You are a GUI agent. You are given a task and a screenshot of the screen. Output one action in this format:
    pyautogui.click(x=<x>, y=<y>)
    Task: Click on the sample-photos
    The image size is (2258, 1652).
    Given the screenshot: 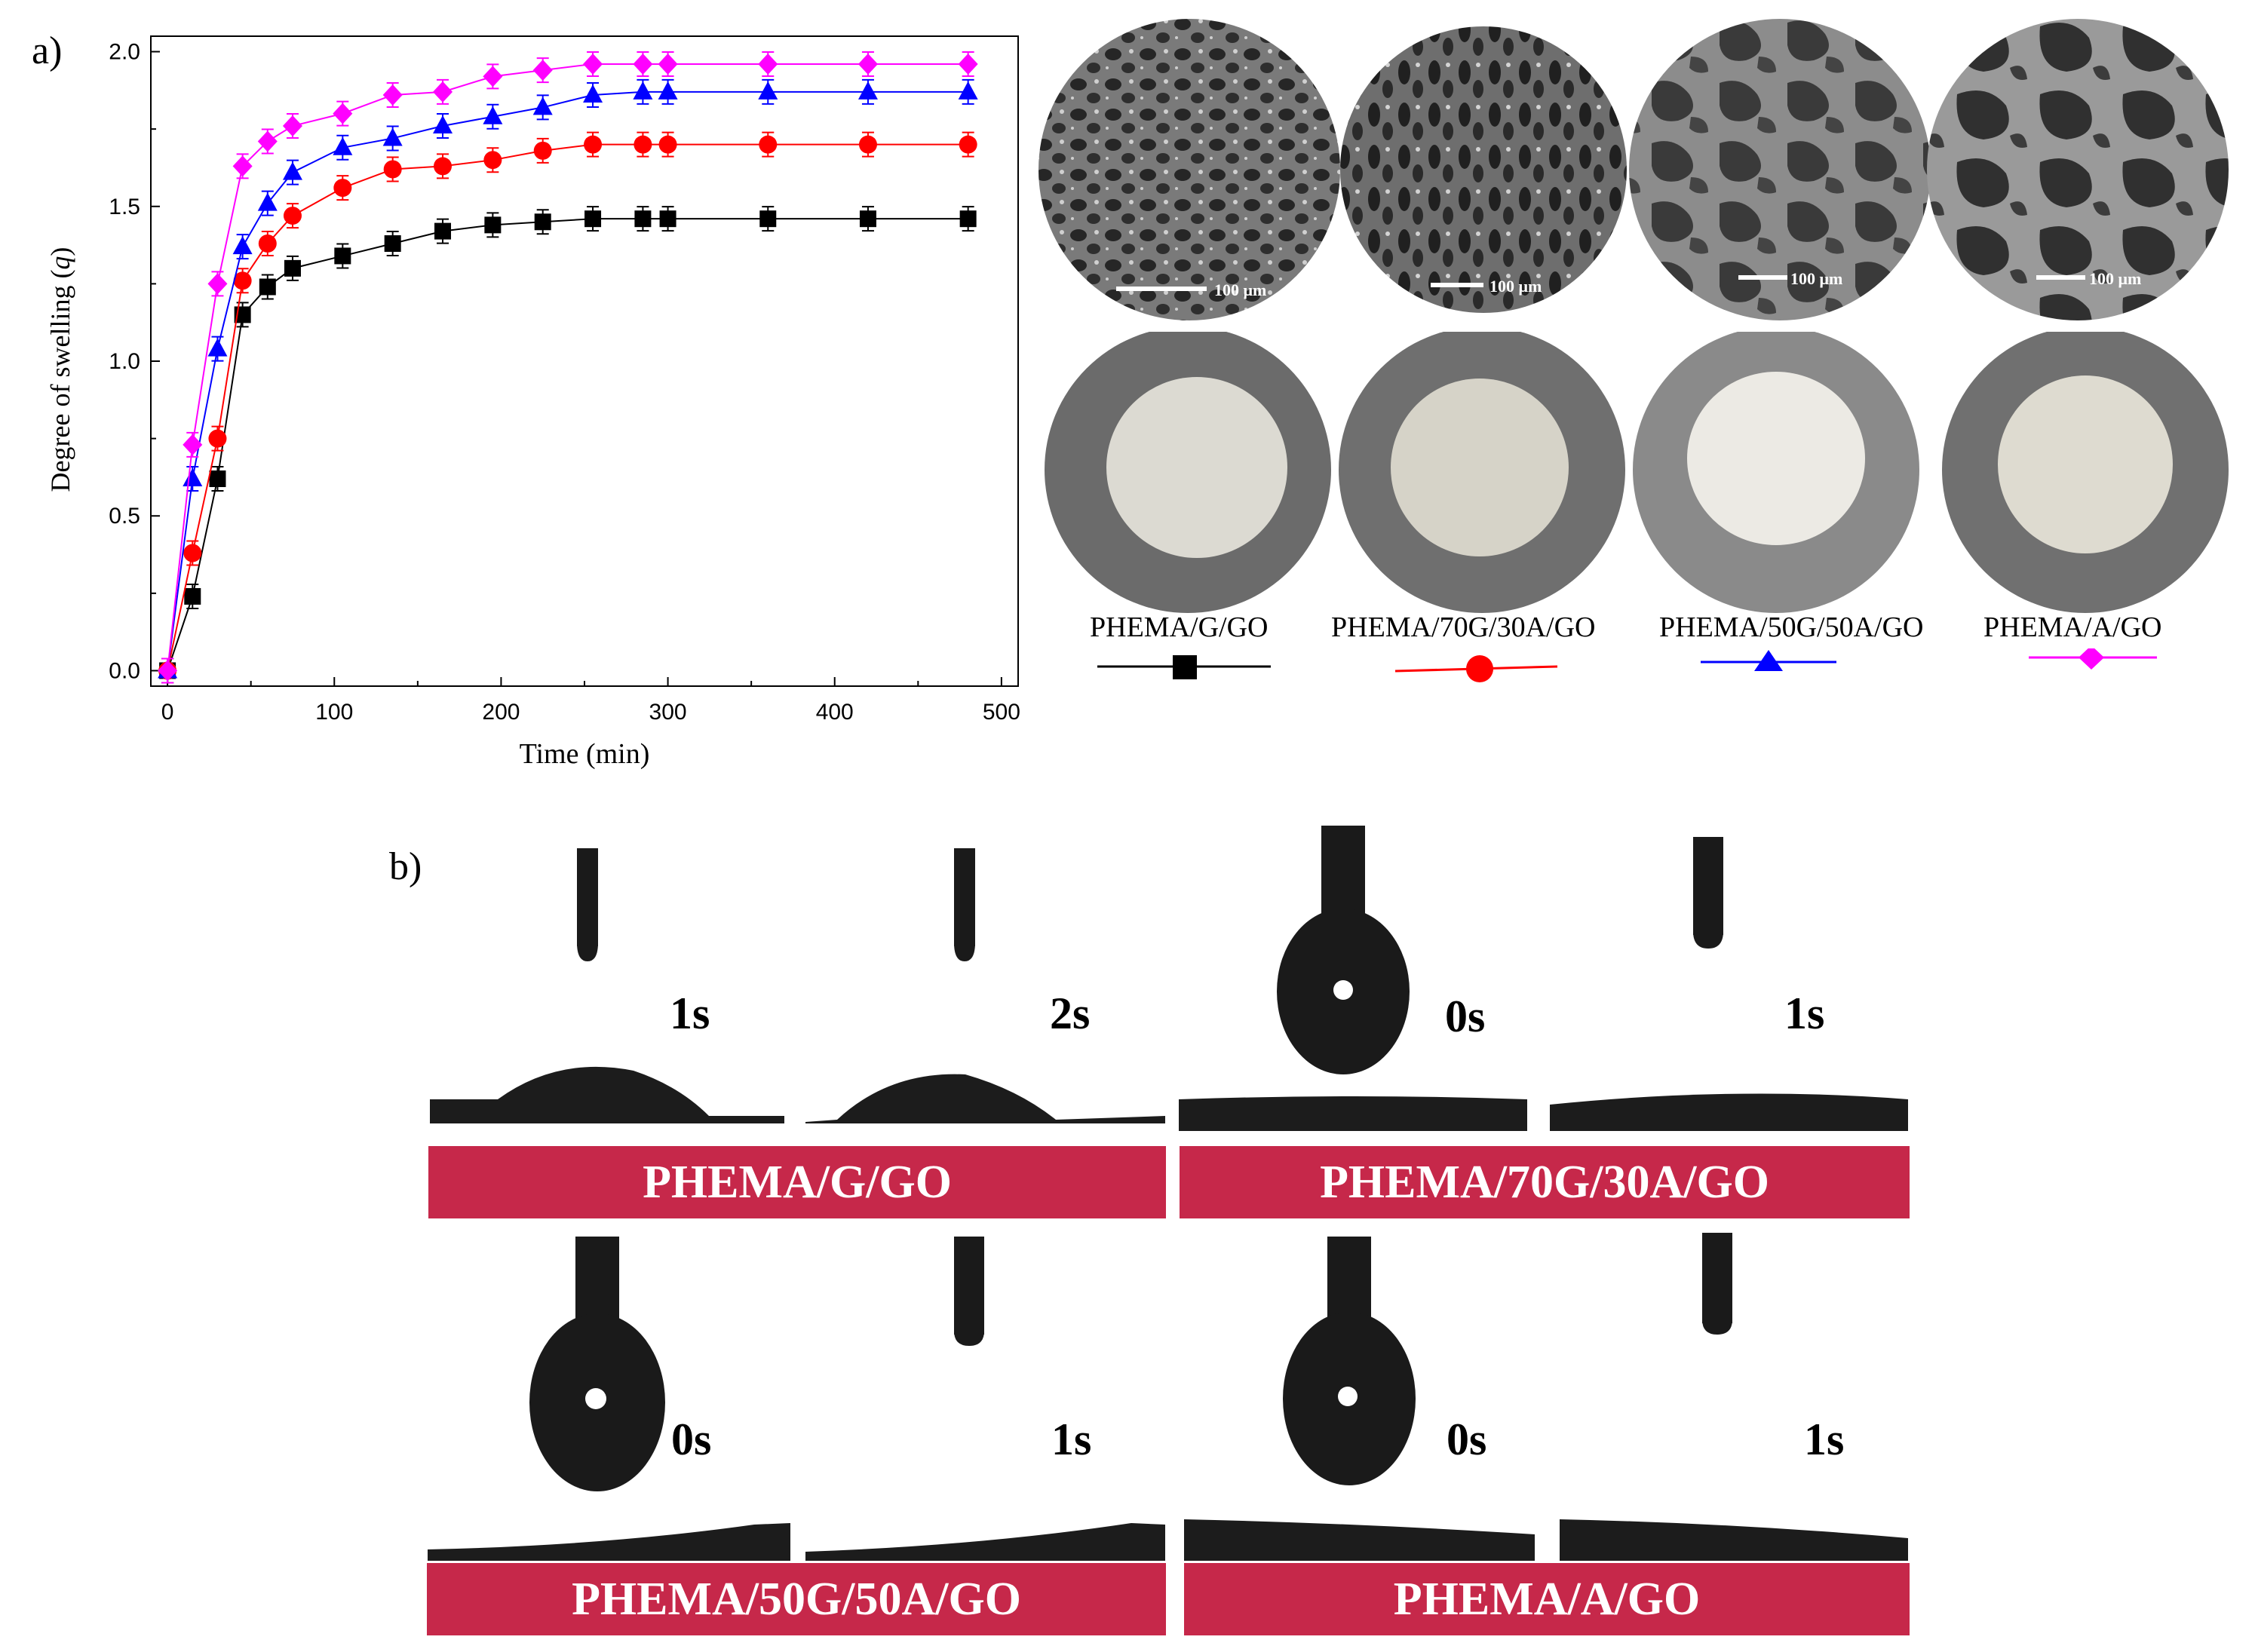 What is the action you would take?
    pyautogui.click(x=1637, y=472)
    